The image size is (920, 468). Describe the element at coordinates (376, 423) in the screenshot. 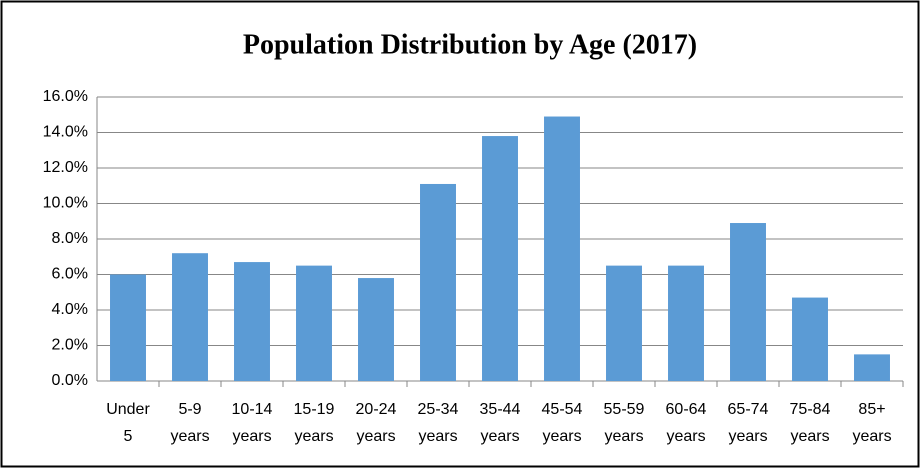

I see `x-tick-label: 20-24 years` at that location.